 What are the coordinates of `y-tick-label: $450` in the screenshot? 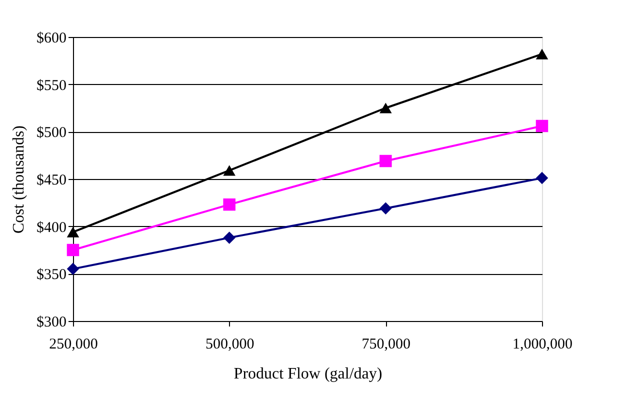 It's located at (51, 180).